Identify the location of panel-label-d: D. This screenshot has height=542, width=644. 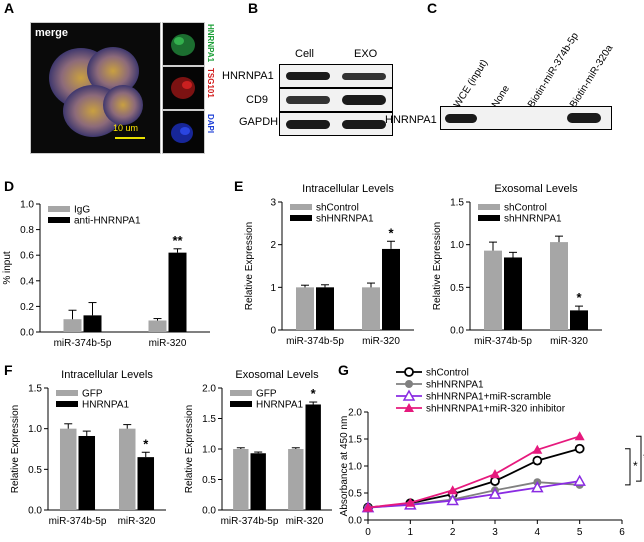
(9, 186).